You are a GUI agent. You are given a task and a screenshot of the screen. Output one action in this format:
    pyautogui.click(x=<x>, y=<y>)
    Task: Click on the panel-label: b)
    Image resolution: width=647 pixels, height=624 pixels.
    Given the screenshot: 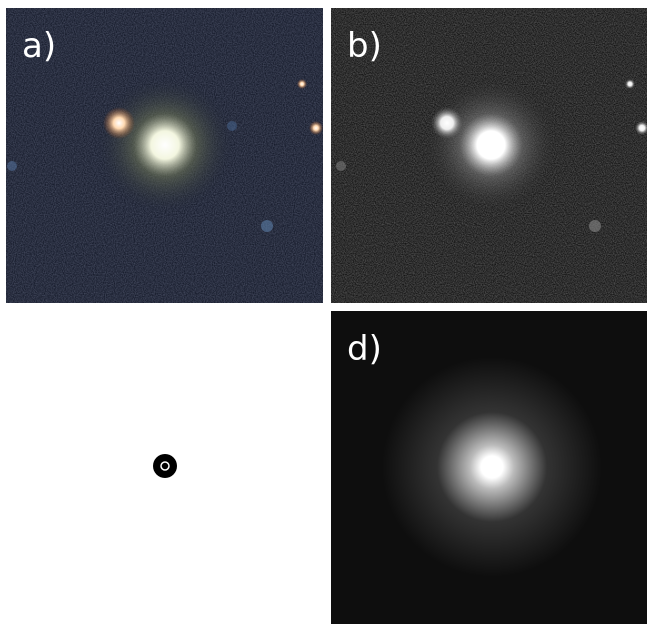 What is the action you would take?
    pyautogui.click(x=364, y=46)
    